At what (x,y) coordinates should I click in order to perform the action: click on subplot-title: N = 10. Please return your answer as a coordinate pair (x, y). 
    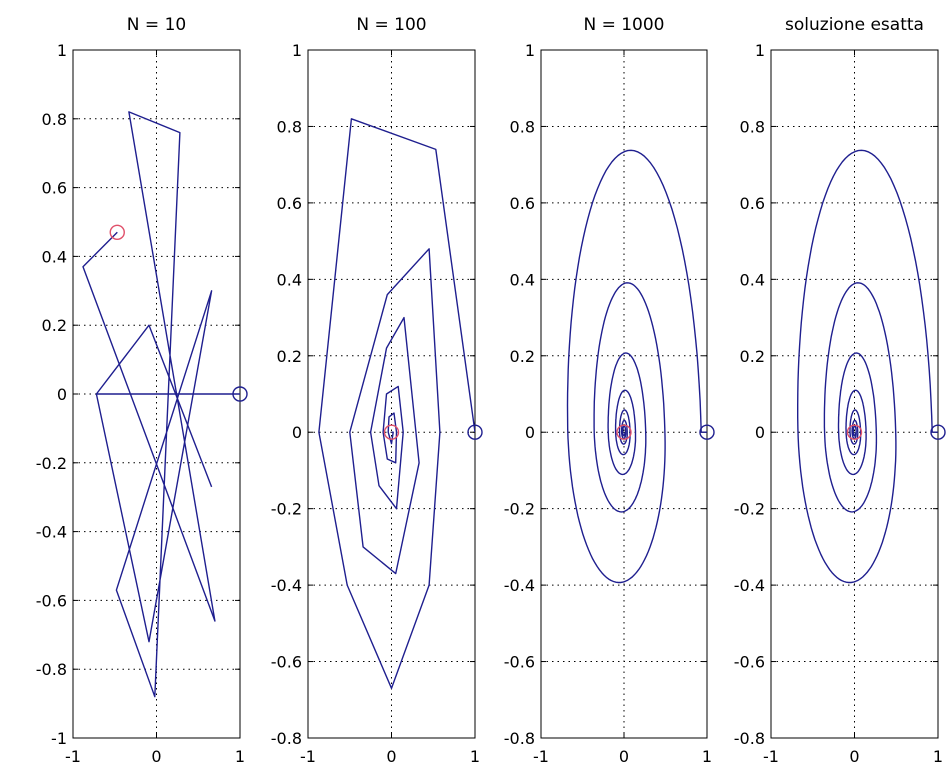
    Looking at the image, I should click on (156, 25).